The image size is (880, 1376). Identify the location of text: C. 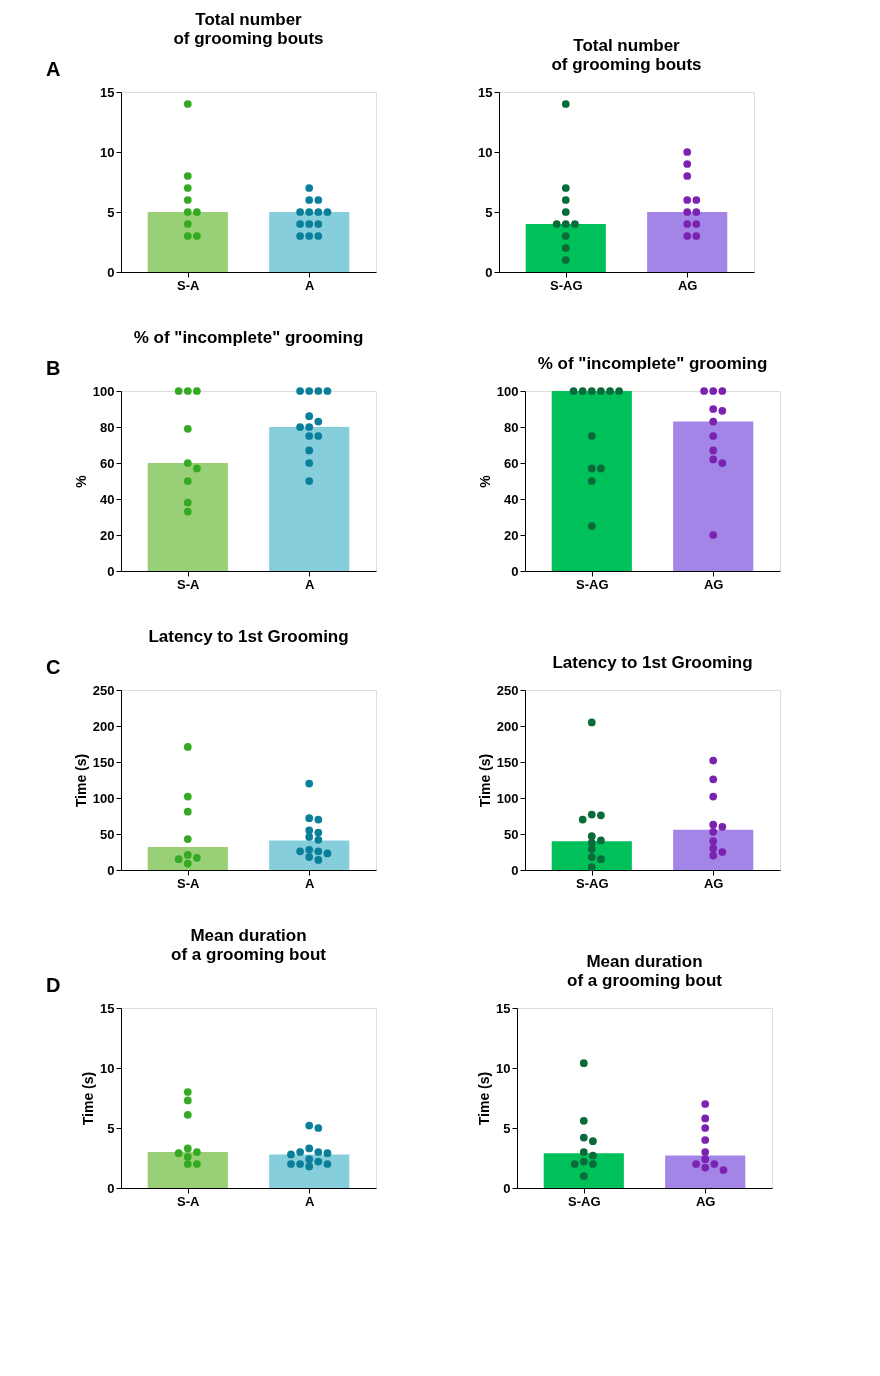
(53, 667).